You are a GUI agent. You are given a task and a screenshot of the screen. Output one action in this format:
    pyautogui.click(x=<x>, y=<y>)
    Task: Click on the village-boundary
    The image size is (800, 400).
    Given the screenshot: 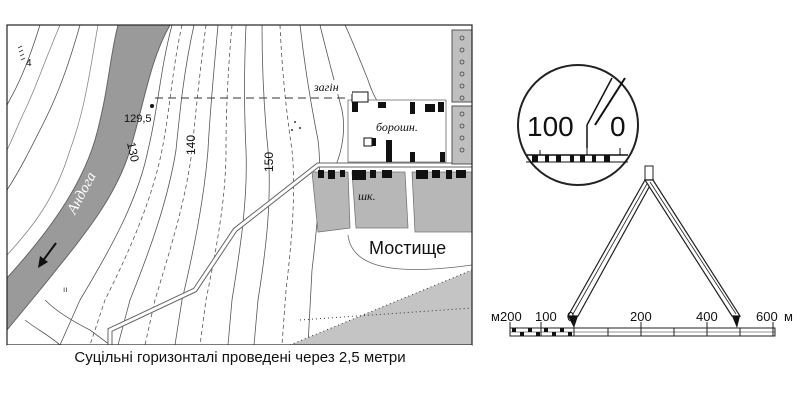 What is the action you would take?
    pyautogui.click(x=409, y=252)
    